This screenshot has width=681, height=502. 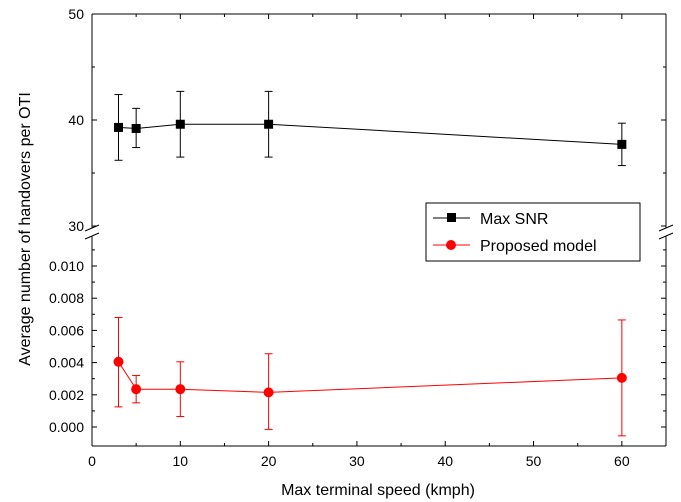 I want to click on legend-box, so click(x=533, y=232).